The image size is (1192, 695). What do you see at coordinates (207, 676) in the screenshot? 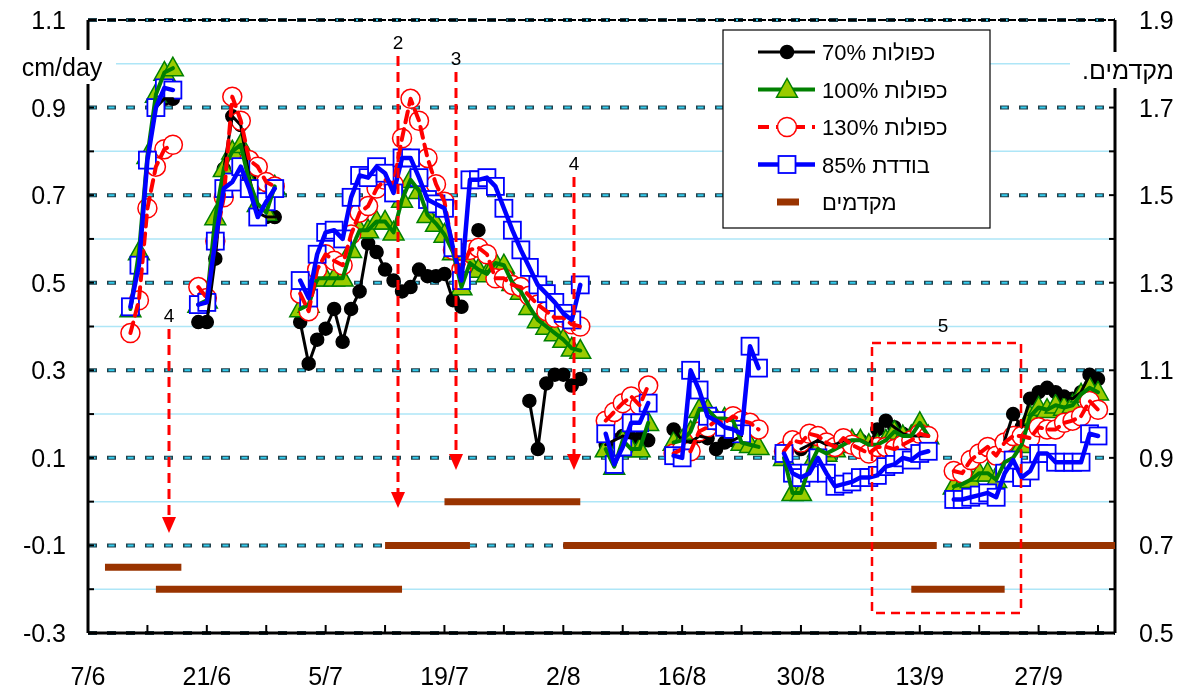
I see `x-tick-label: 21/6` at bounding box center [207, 676].